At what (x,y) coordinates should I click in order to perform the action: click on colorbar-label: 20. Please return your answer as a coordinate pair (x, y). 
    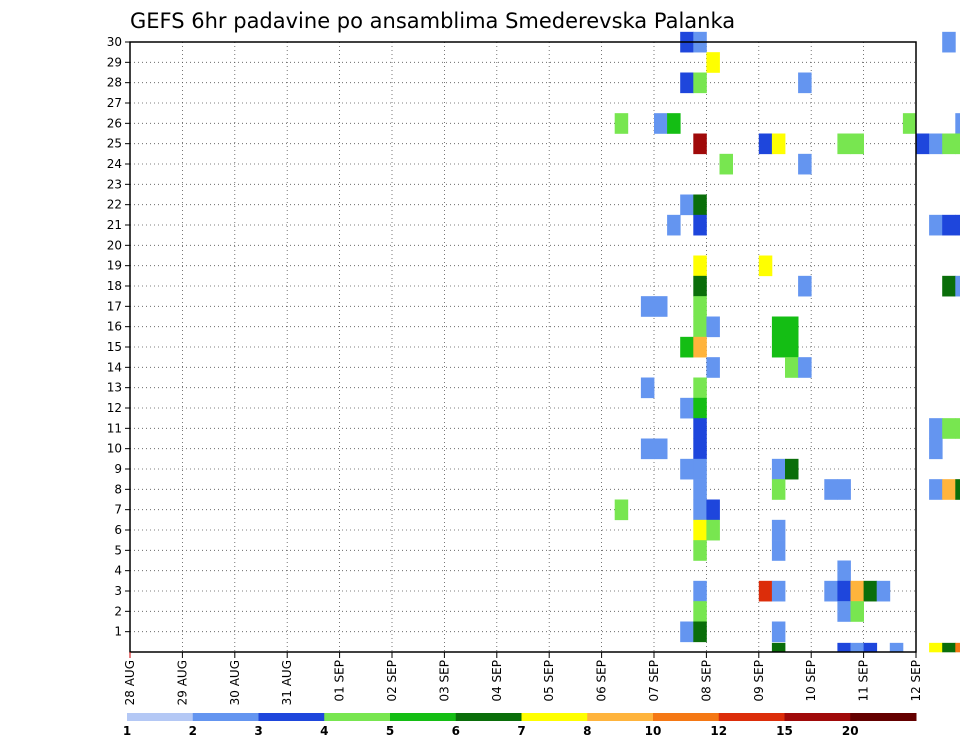
    Looking at the image, I should click on (850, 731).